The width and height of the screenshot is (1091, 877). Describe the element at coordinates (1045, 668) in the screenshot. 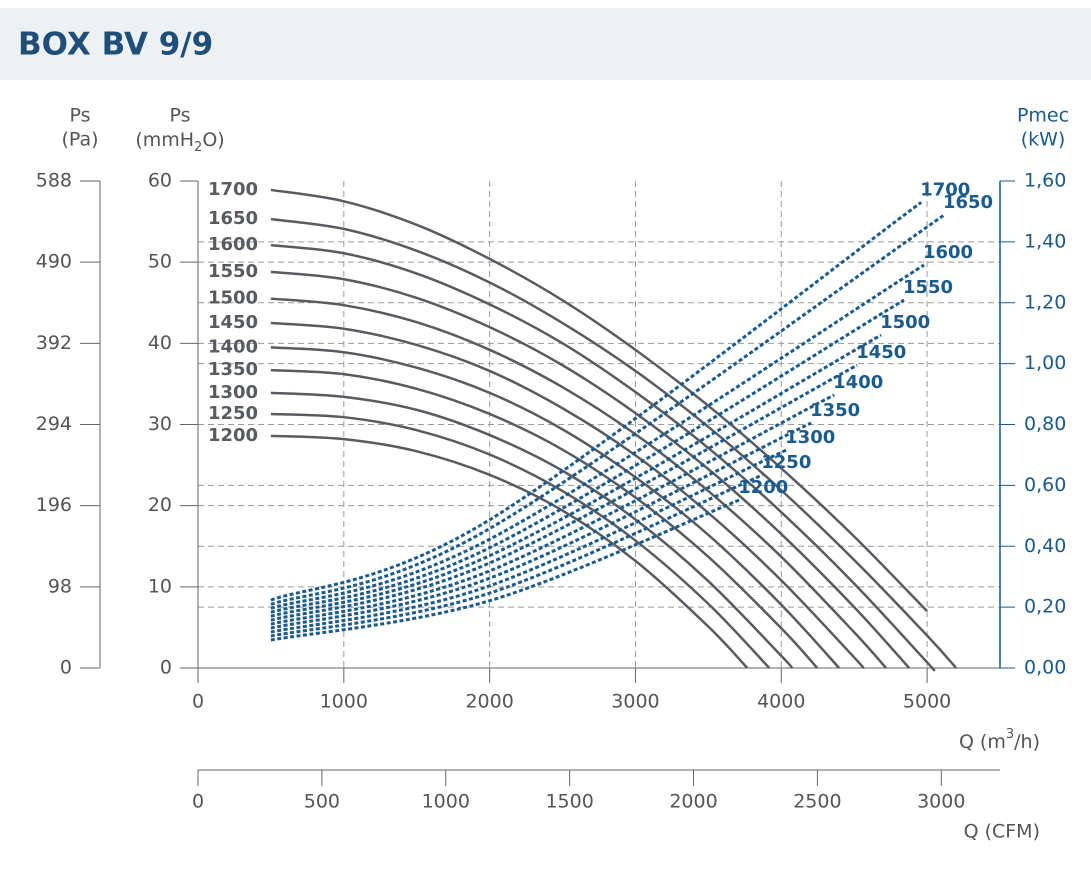

I see `y2-tick-label: 0,00` at that location.